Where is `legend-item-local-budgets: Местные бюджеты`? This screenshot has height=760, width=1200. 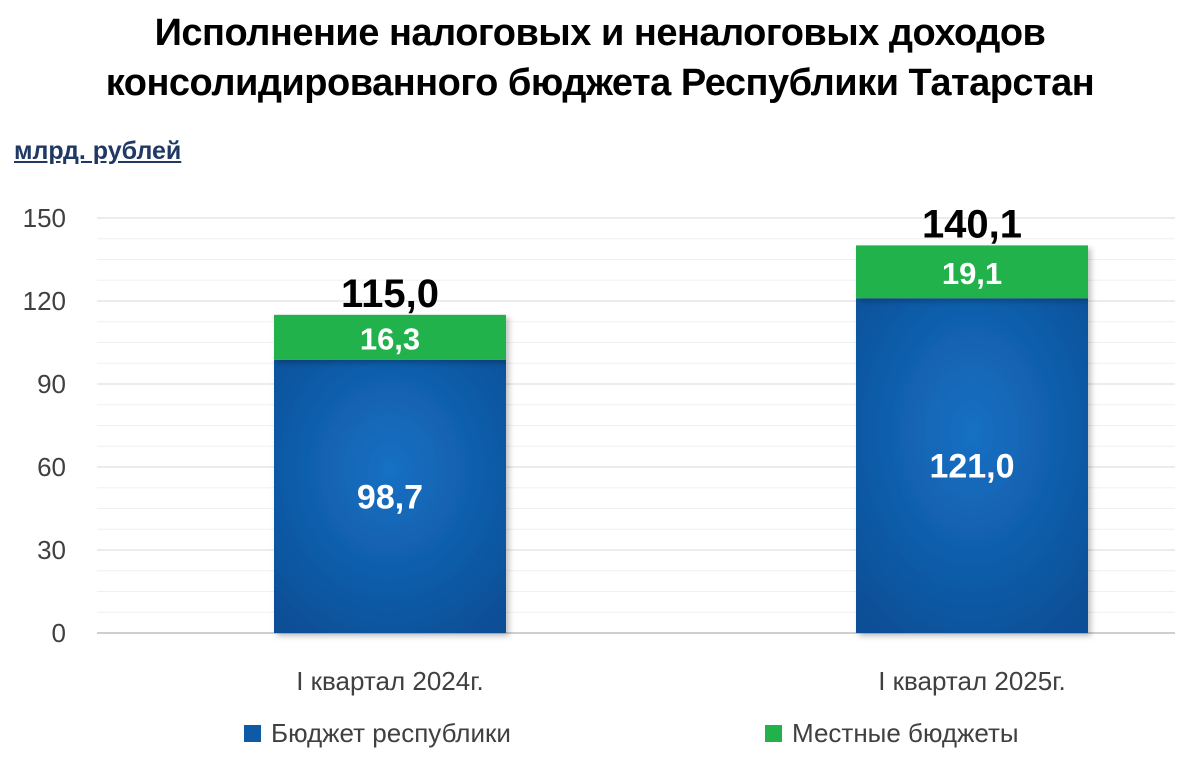
legend-item-local-budgets: Местные бюджеты is located at coordinates (892, 733).